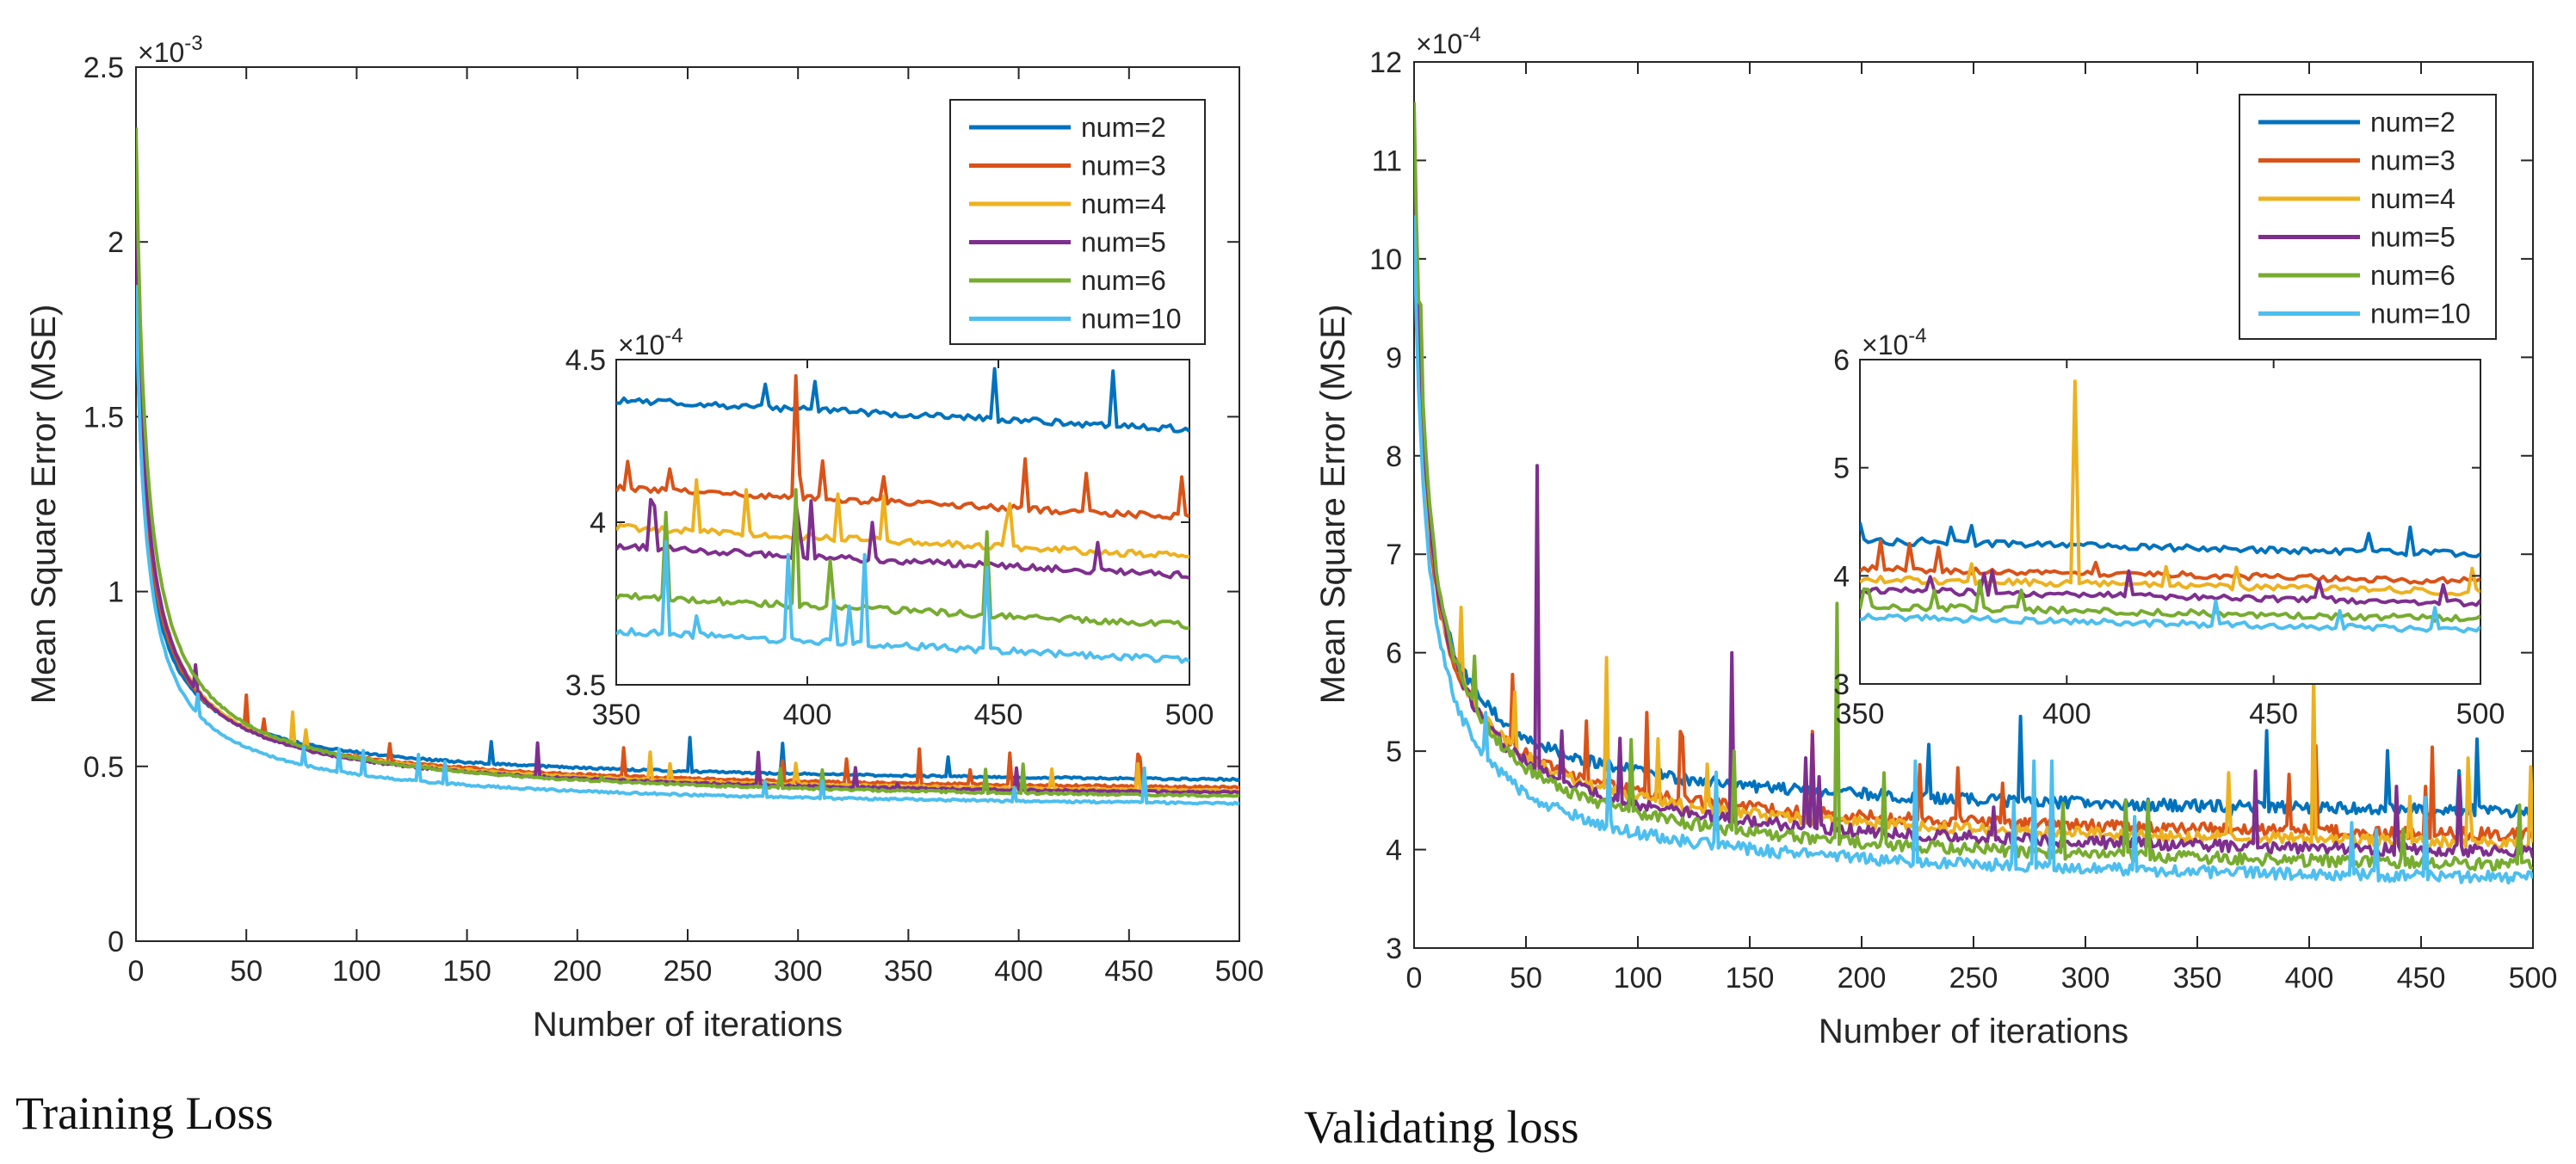 The height and width of the screenshot is (1164, 2576). What do you see at coordinates (1387, 161) in the screenshot?
I see `y-tick-label: 11` at bounding box center [1387, 161].